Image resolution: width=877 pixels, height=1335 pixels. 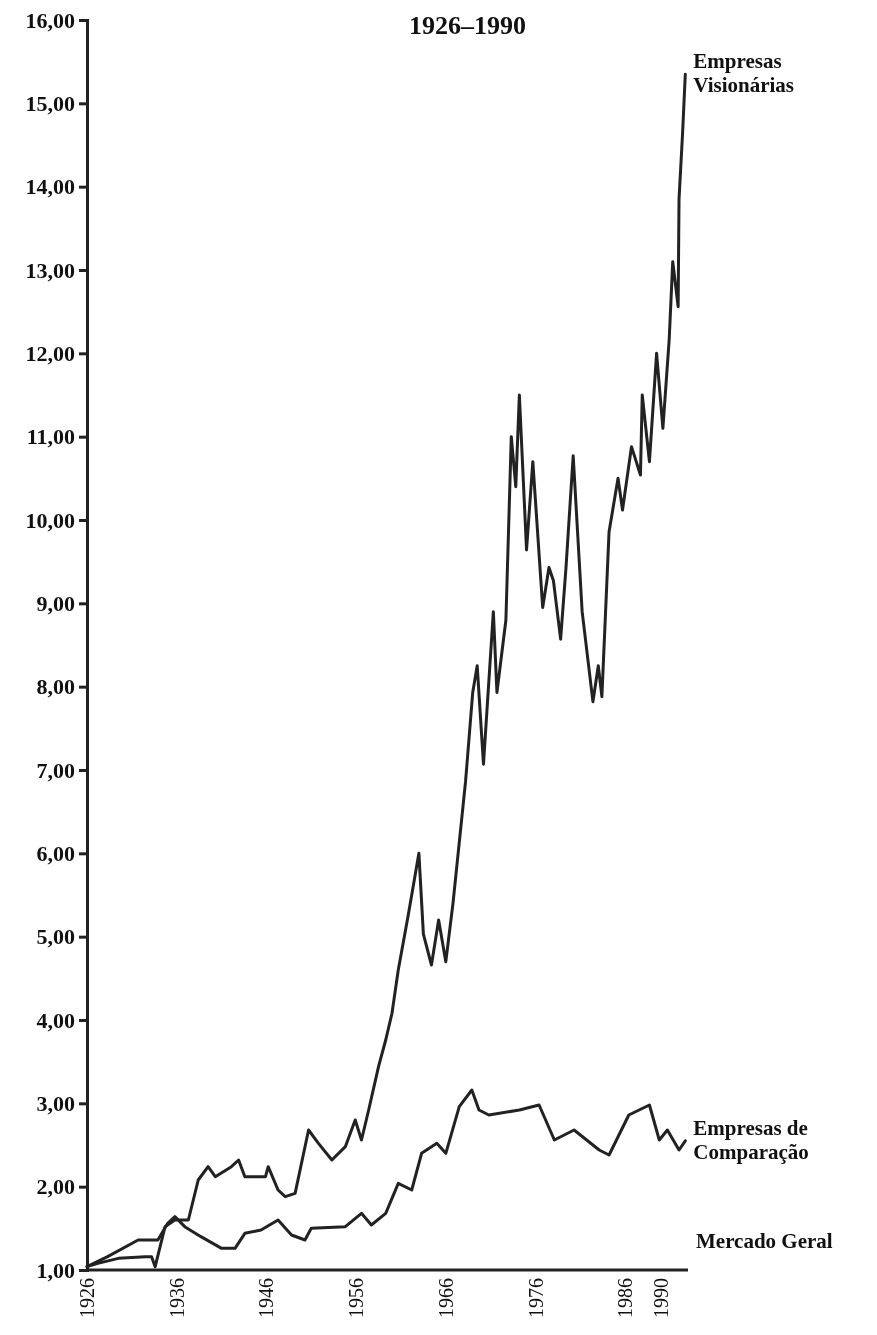 What do you see at coordinates (266, 1298) in the screenshot?
I see `x-tick-label: 1946` at bounding box center [266, 1298].